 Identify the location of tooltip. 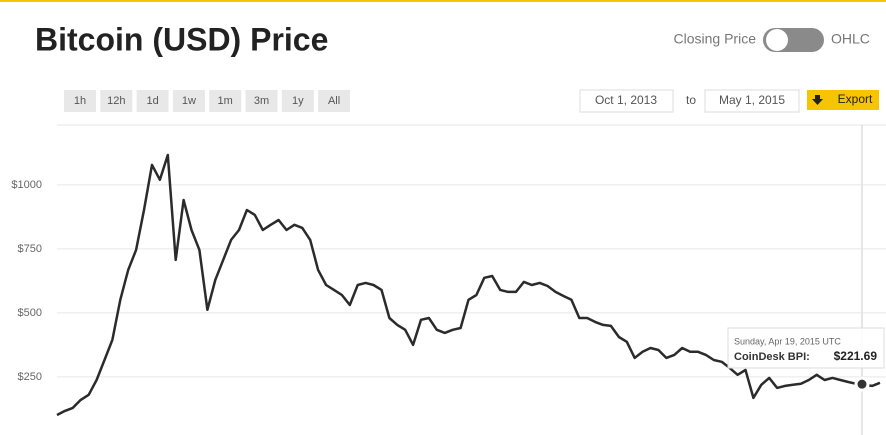
(806, 348).